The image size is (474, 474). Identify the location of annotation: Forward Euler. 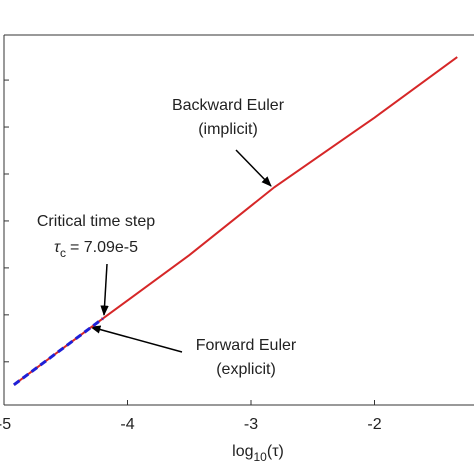
(246, 345).